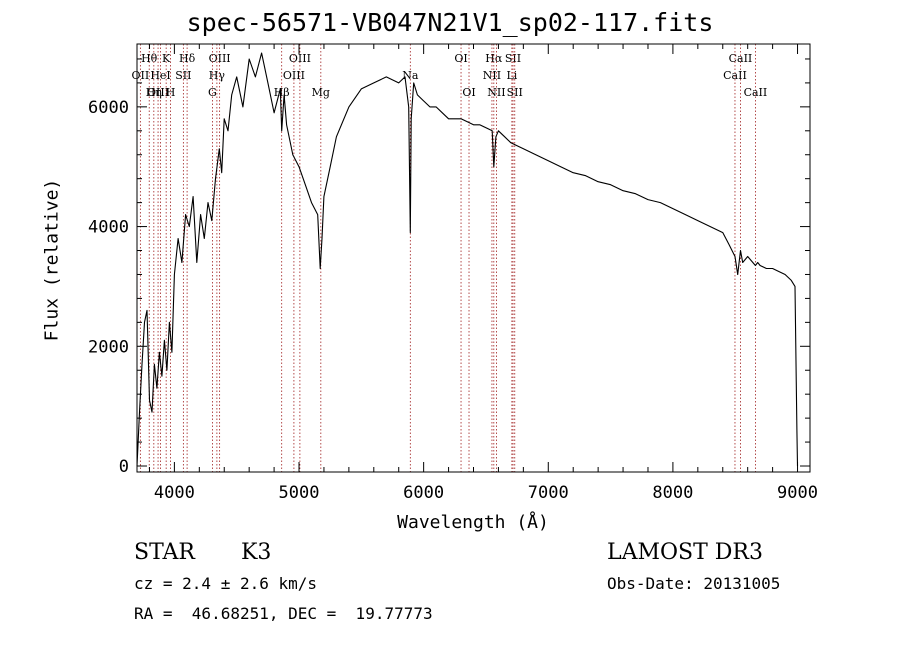  I want to click on line-label: Hγ, so click(217, 75).